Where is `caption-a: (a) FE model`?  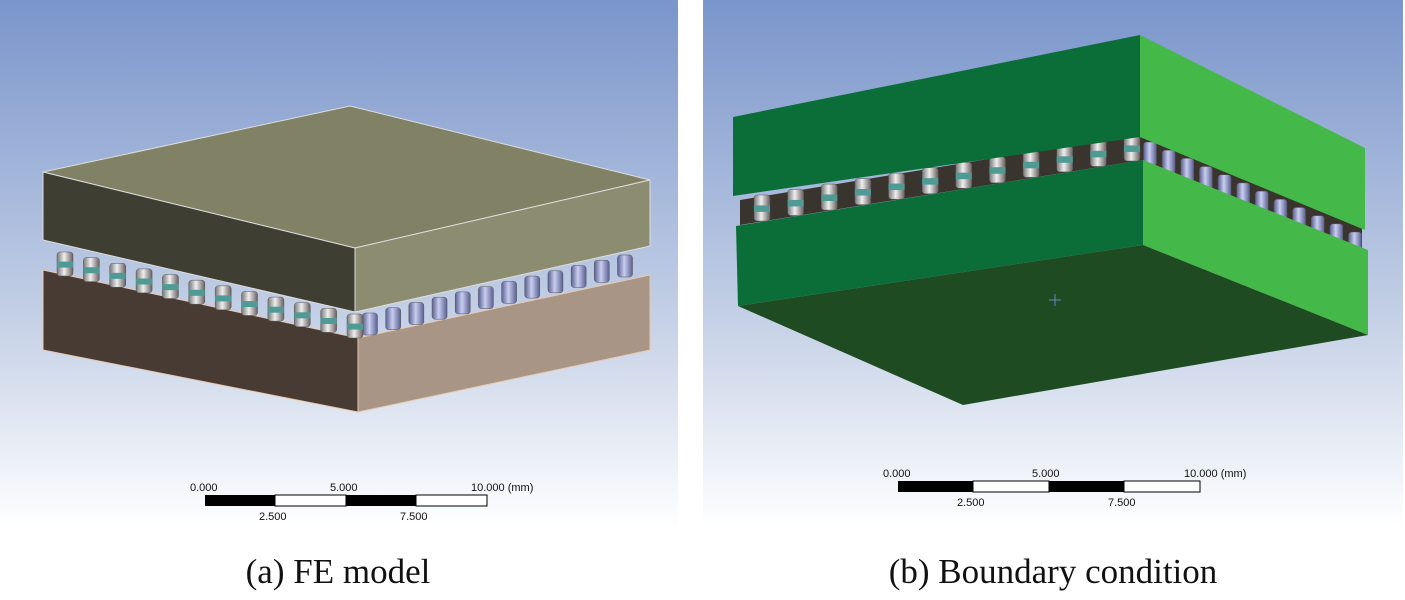
caption-a: (a) FE model is located at coordinates (338, 571).